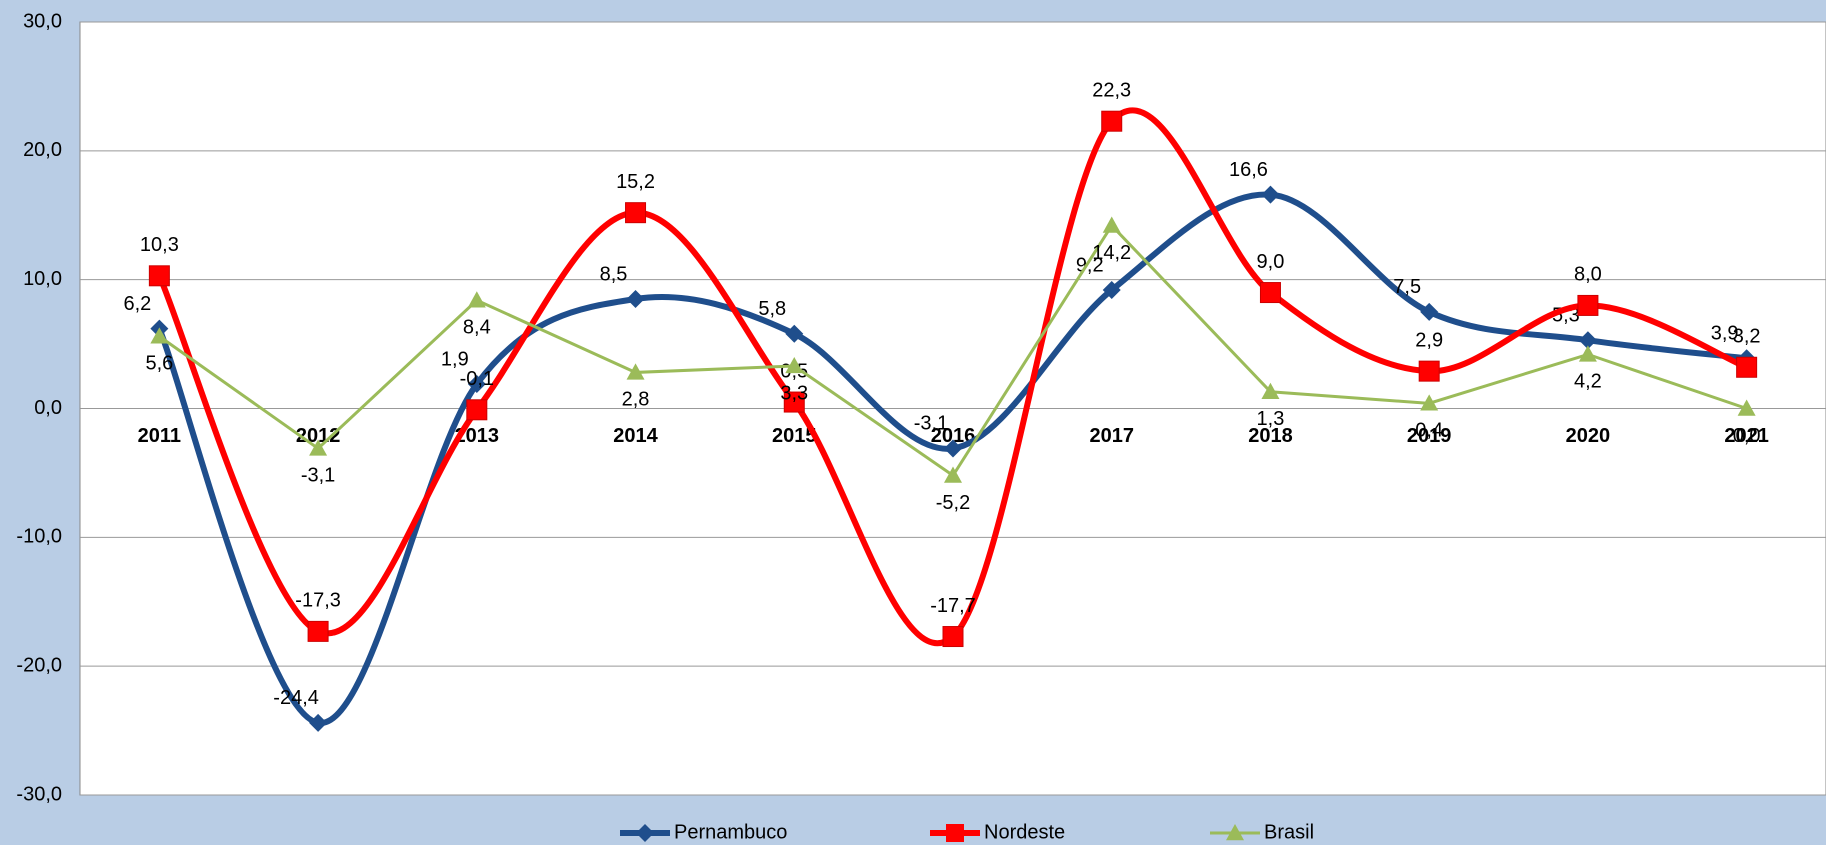  What do you see at coordinates (42, 150) in the screenshot?
I see `y-tick-label: 20,0` at bounding box center [42, 150].